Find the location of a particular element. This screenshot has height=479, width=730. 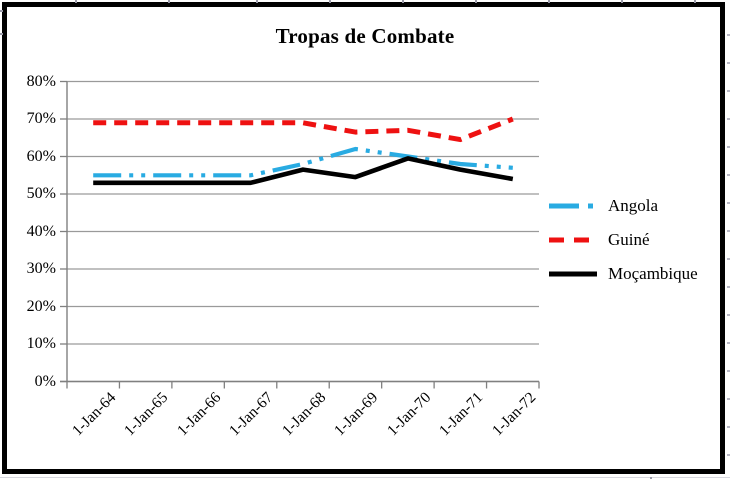

legend-label: Moçambique is located at coordinates (653, 273).